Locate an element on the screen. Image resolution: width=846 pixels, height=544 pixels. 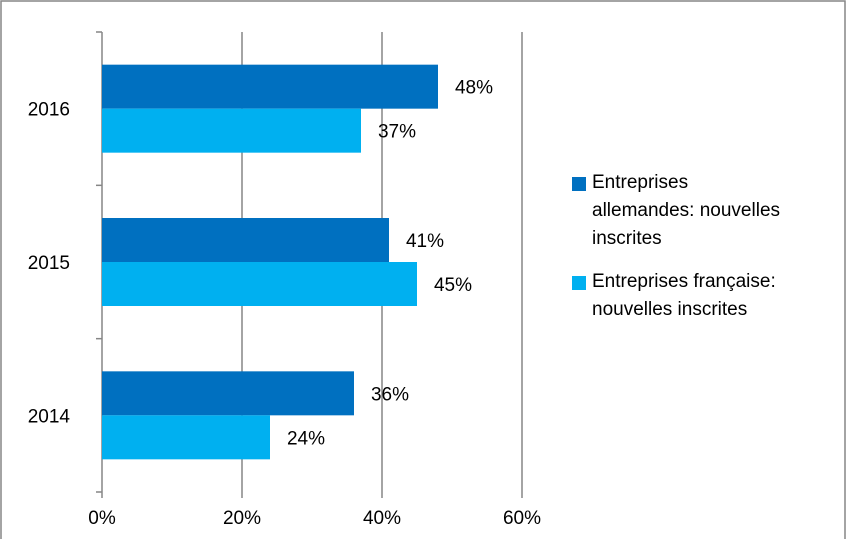
data-label: 41% is located at coordinates (425, 241).